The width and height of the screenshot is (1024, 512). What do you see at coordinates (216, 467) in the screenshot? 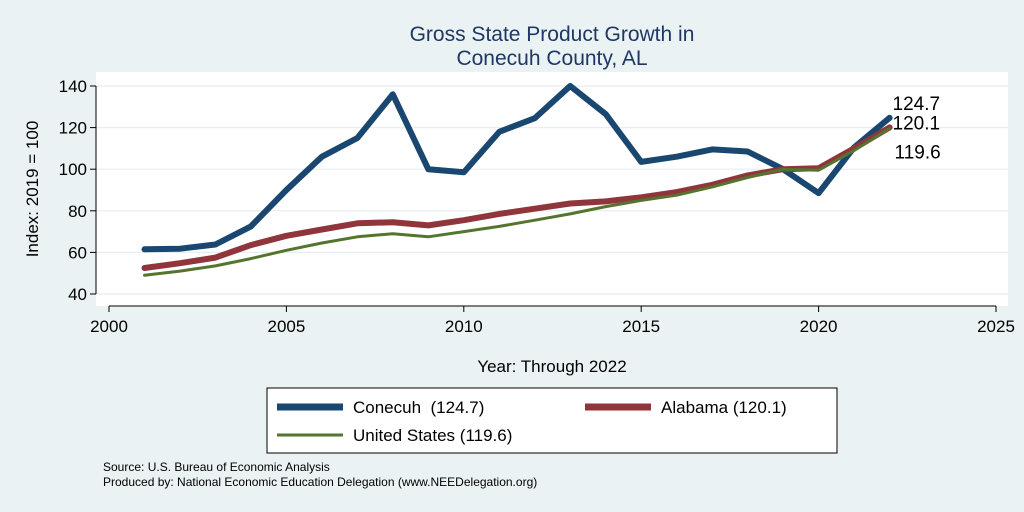
I see `source-note: Source: U.S. Bureau of Economic Analysis` at bounding box center [216, 467].